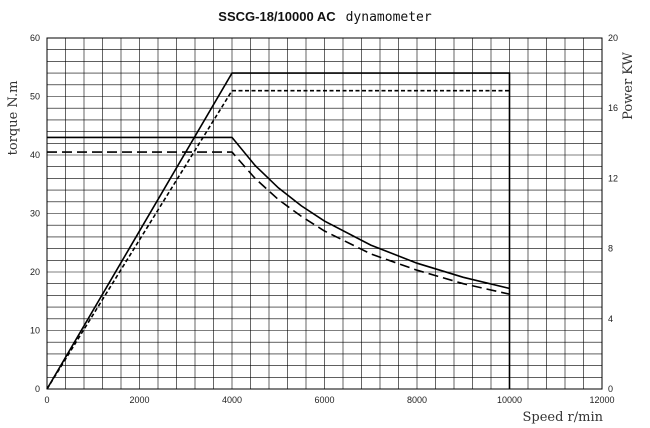 This screenshot has height=428, width=650. Describe the element at coordinates (509, 400) in the screenshot. I see `x-tick-label: 10000` at that location.